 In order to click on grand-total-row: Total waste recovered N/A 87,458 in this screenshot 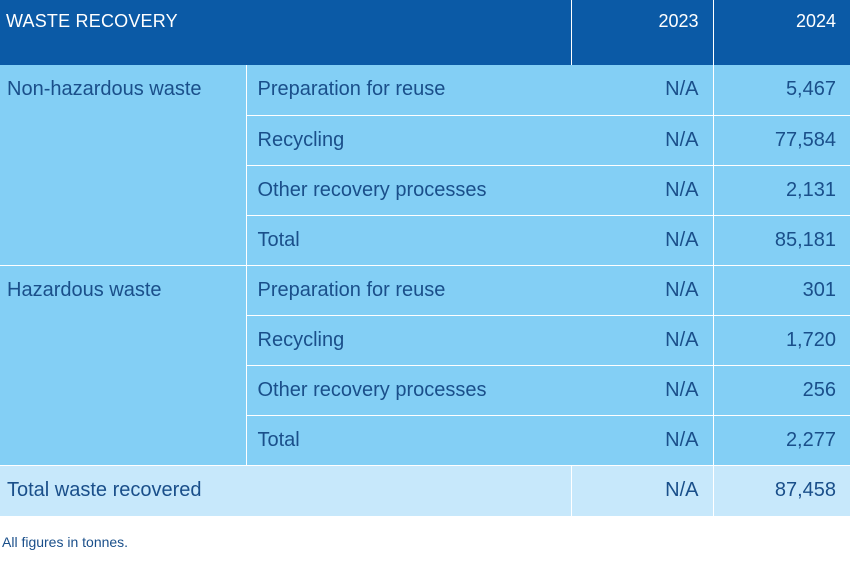, I will do `click(425, 490)`.